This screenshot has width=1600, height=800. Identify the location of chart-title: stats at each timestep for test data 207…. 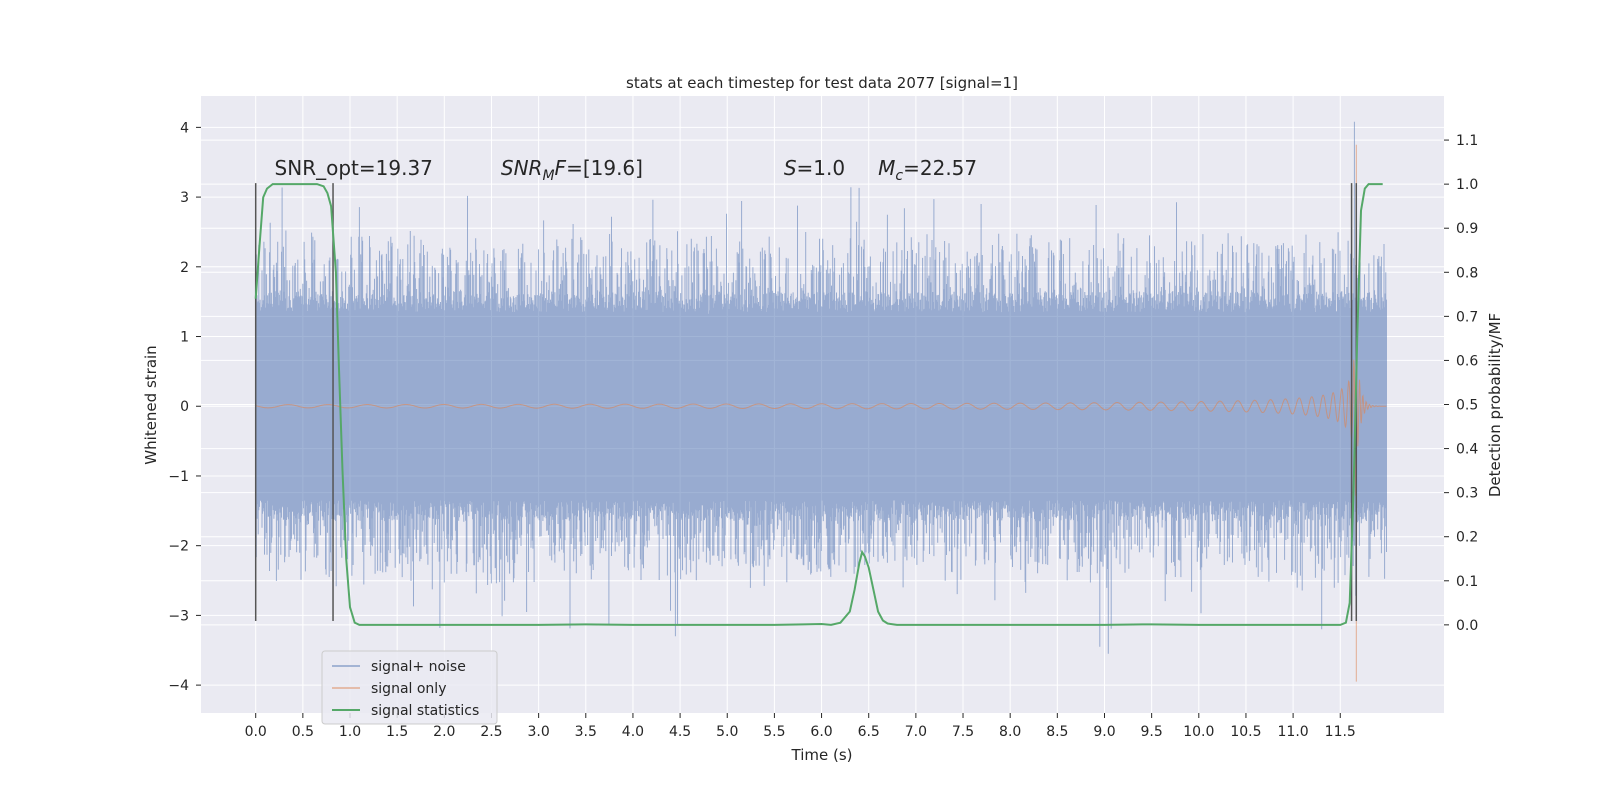
(822, 83).